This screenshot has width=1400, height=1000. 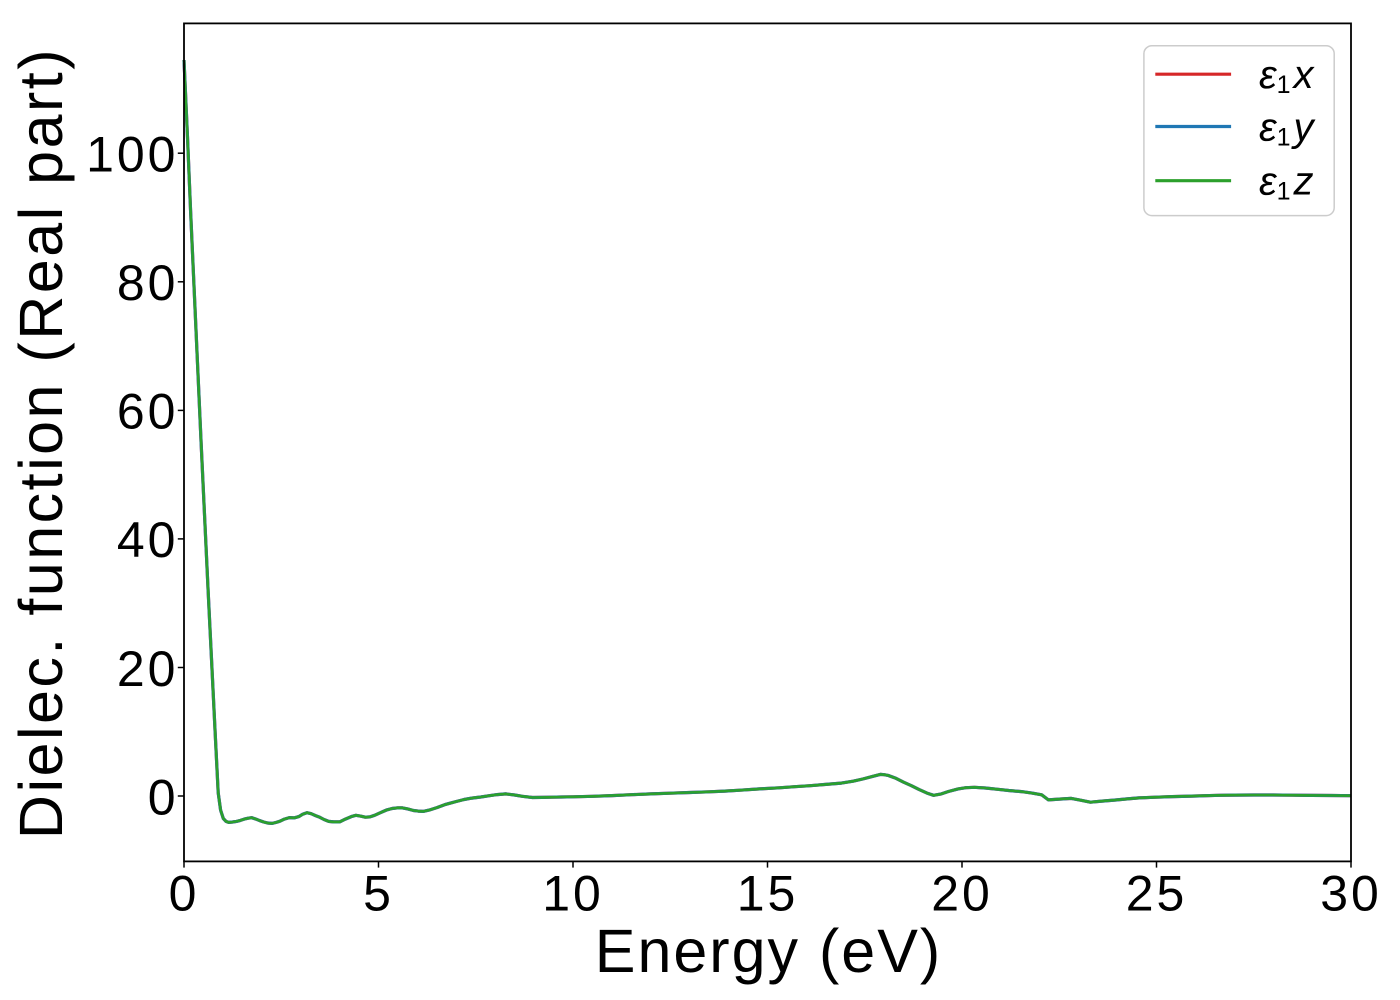 I want to click on svg-text: 15, so click(x=768, y=893).